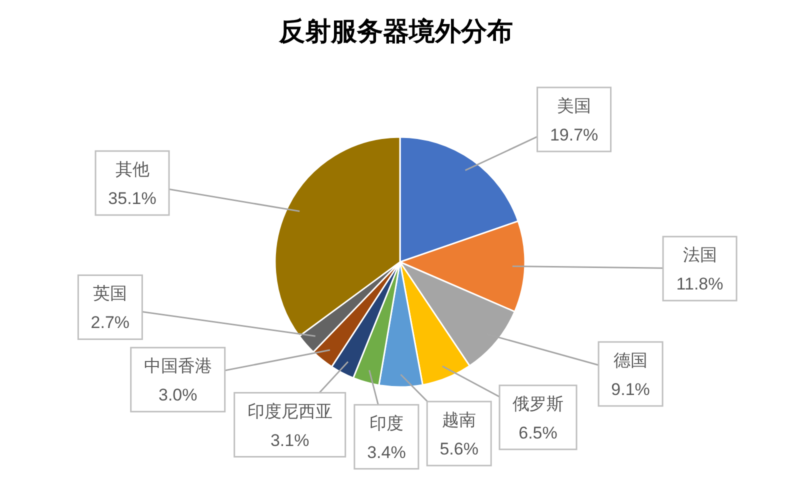  What do you see at coordinates (459, 449) in the screenshot?
I see `data-label: 5.6%` at bounding box center [459, 449].